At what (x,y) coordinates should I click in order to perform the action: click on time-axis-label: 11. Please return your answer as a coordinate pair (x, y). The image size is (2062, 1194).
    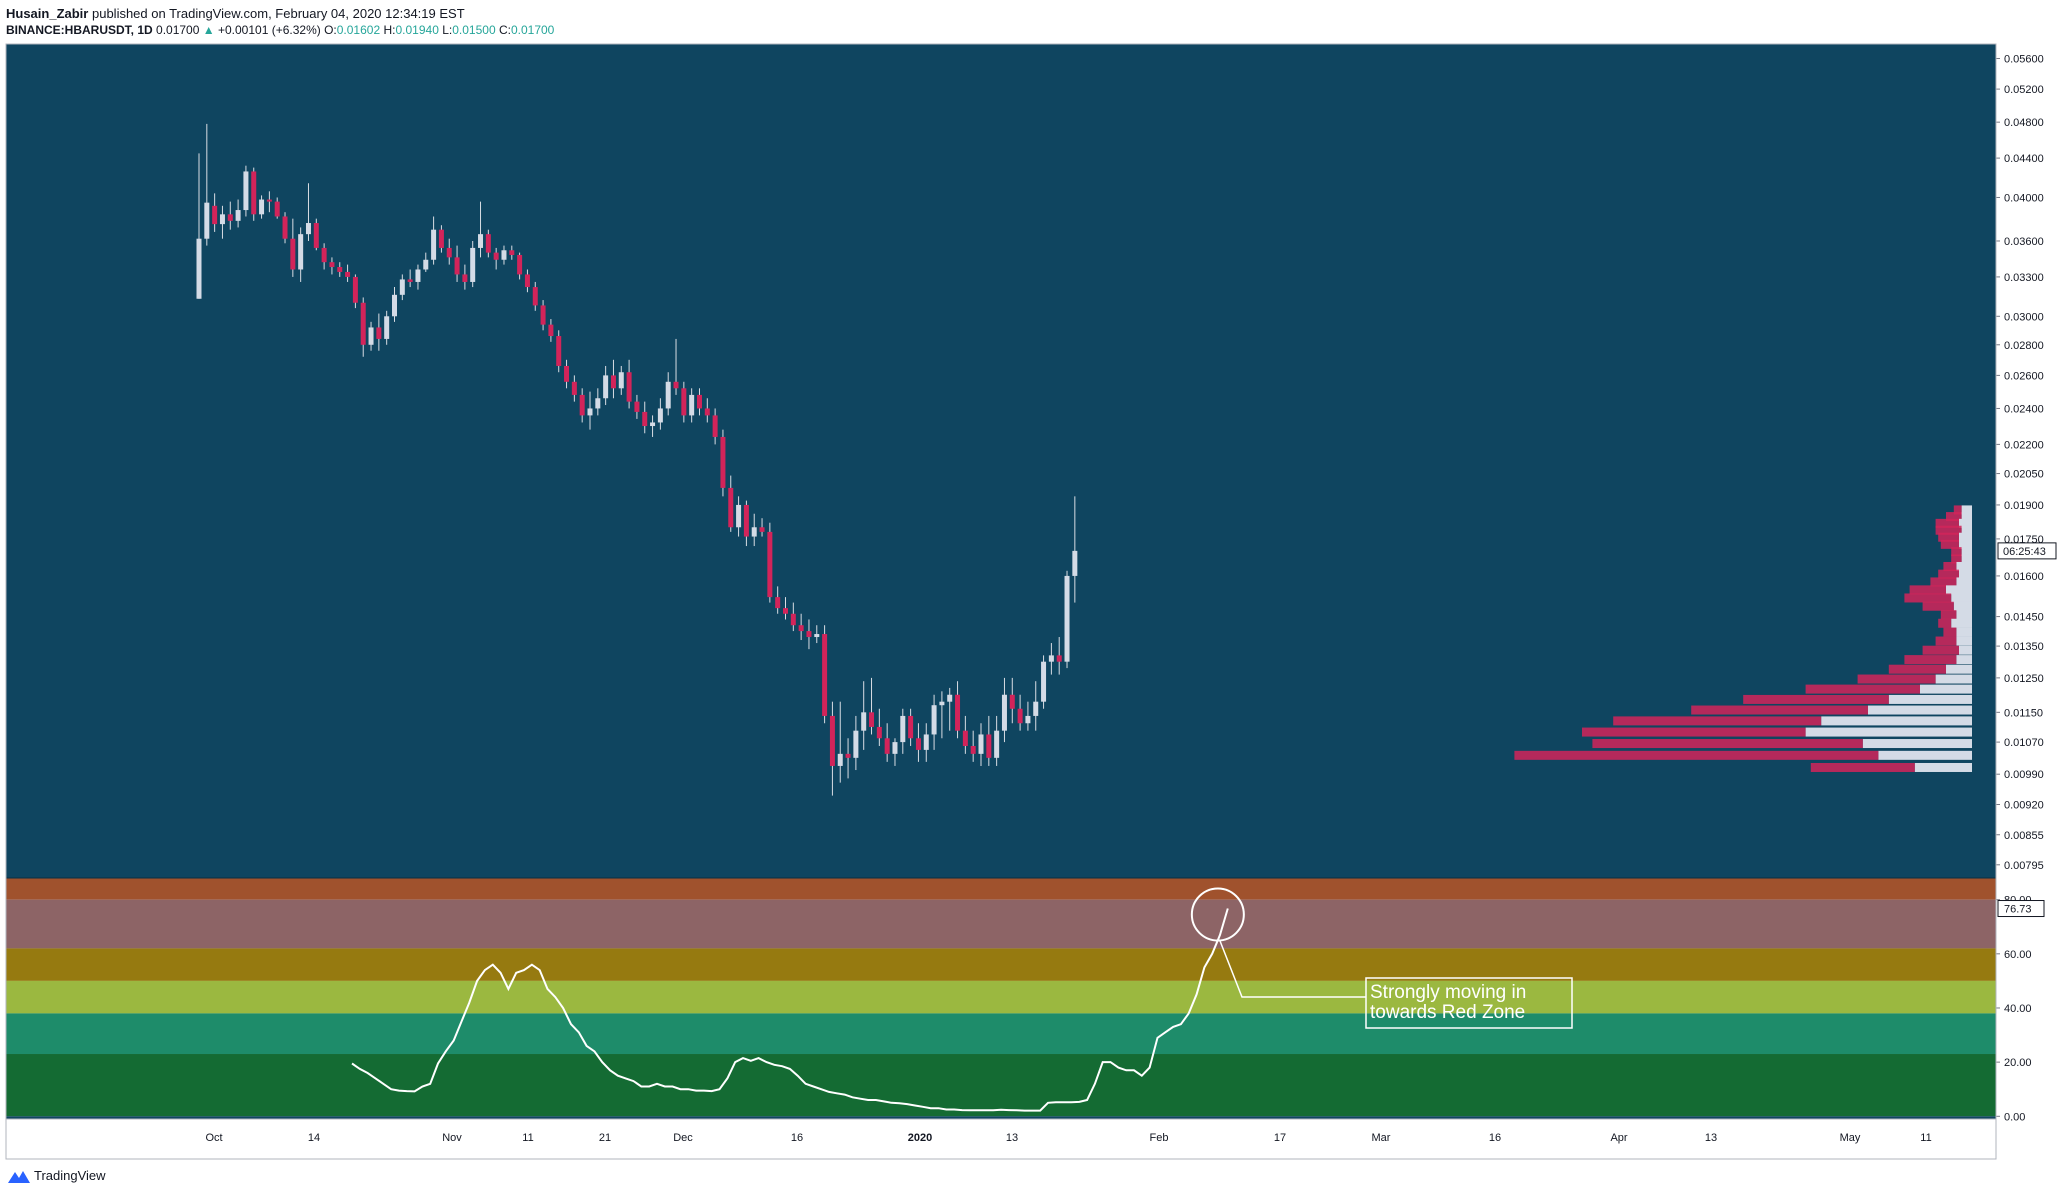
    Looking at the image, I should click on (1925, 1138).